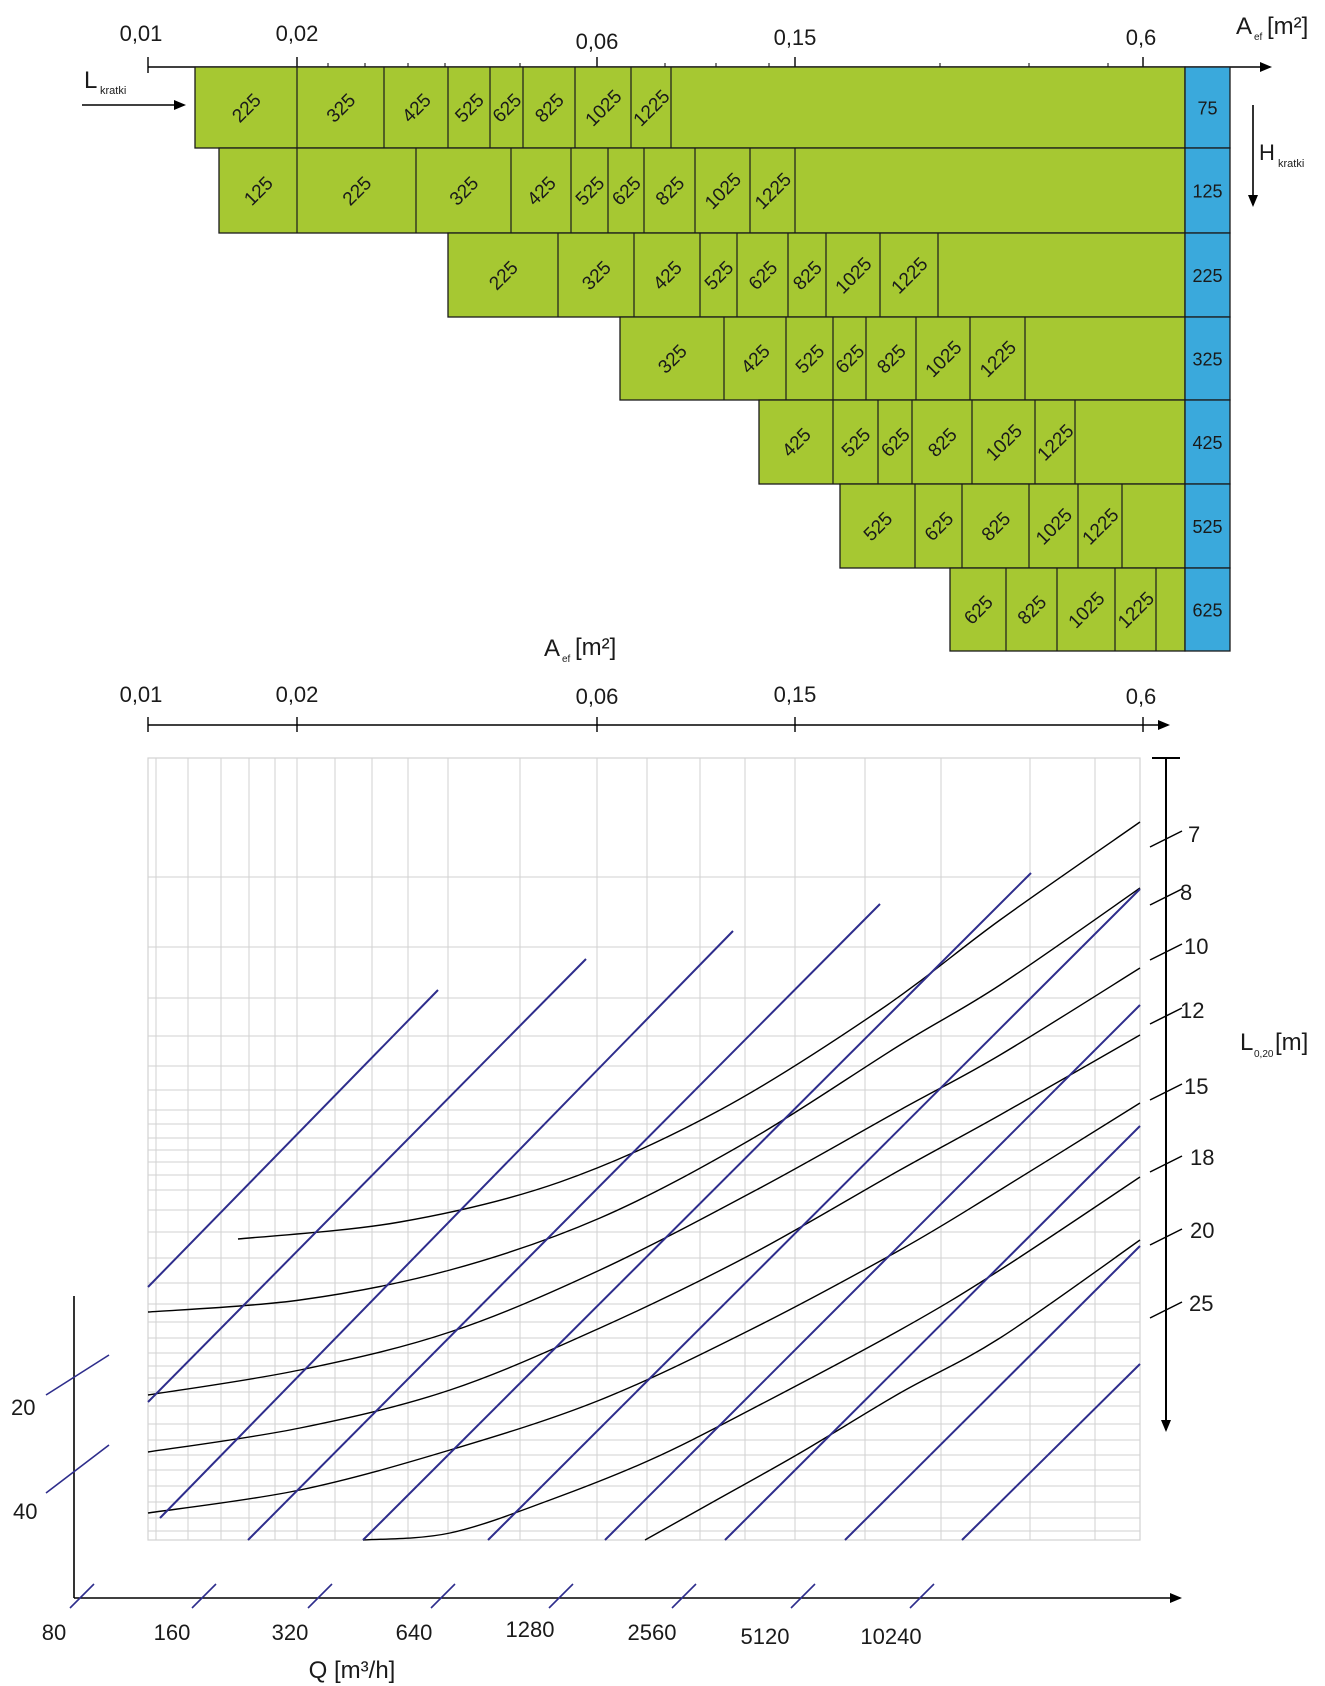  Describe the element at coordinates (1244, 26) in the screenshot. I see `top-axis-title-main: A` at that location.